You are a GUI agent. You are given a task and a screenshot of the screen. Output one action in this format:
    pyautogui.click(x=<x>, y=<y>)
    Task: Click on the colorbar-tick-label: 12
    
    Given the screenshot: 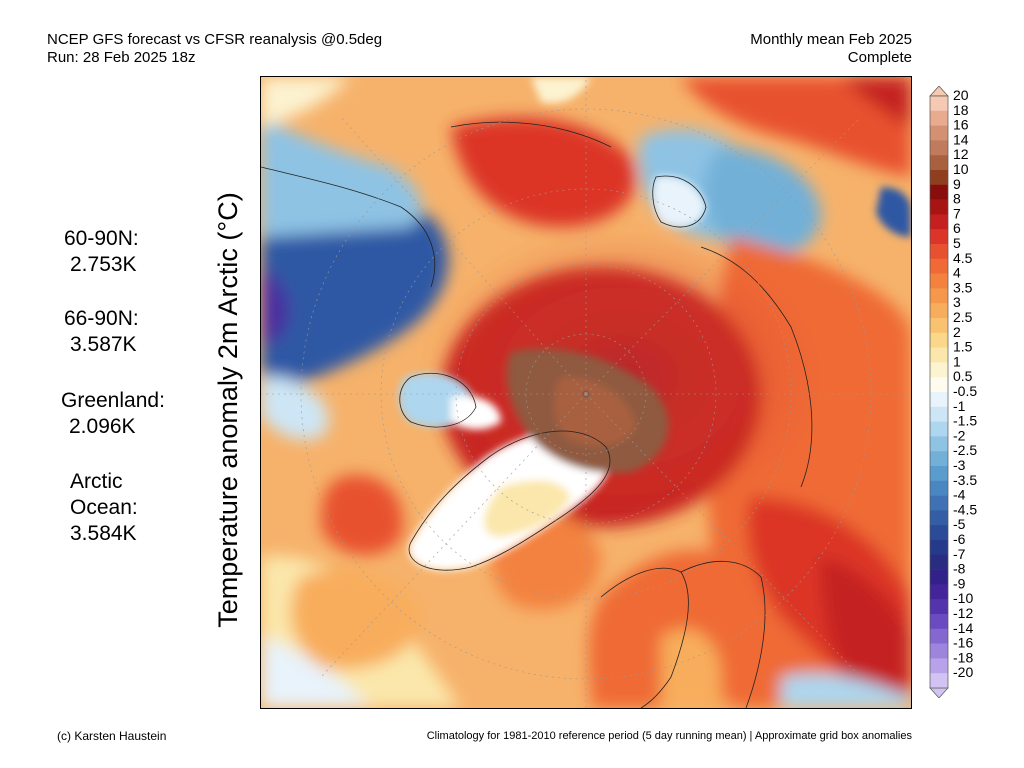 What is the action you would take?
    pyautogui.click(x=961, y=154)
    